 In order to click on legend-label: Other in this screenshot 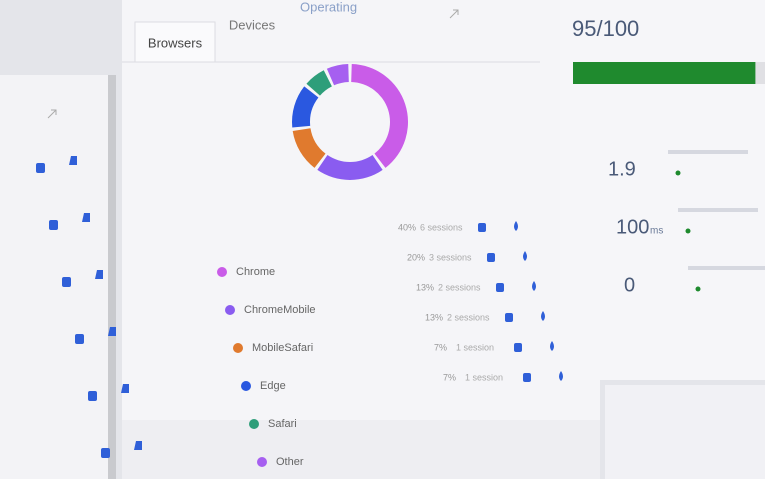, I will do `click(290, 462)`.